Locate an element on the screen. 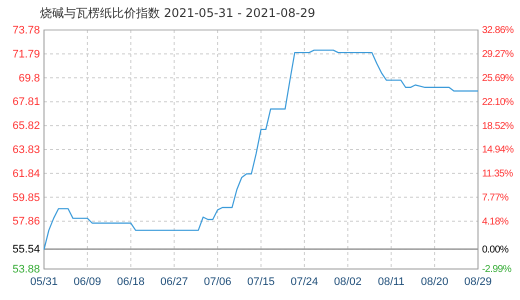 The width and height of the screenshot is (520, 300). x-tick-label: 05/31 is located at coordinates (44, 282).